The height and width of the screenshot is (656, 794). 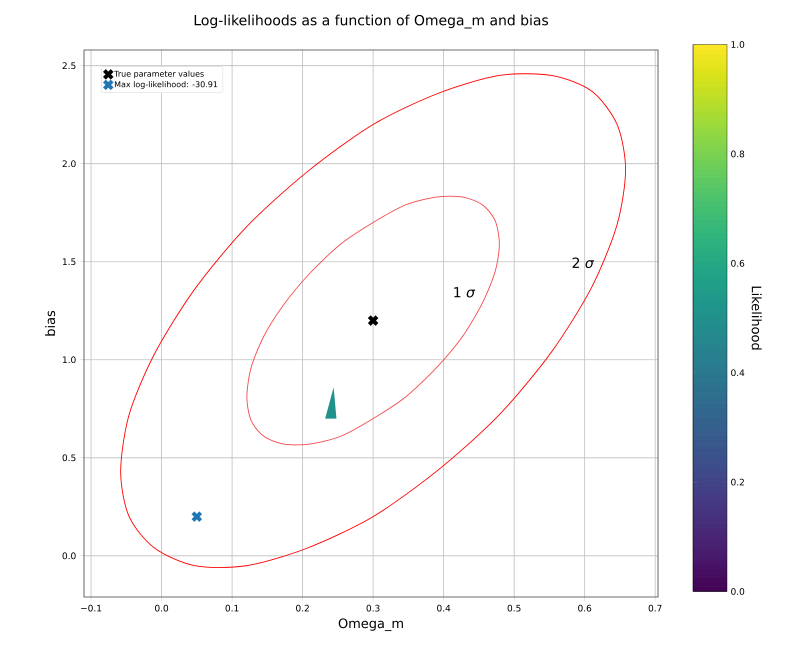 What do you see at coordinates (465, 292) in the screenshot?
I see `annotation: 1 σ` at bounding box center [465, 292].